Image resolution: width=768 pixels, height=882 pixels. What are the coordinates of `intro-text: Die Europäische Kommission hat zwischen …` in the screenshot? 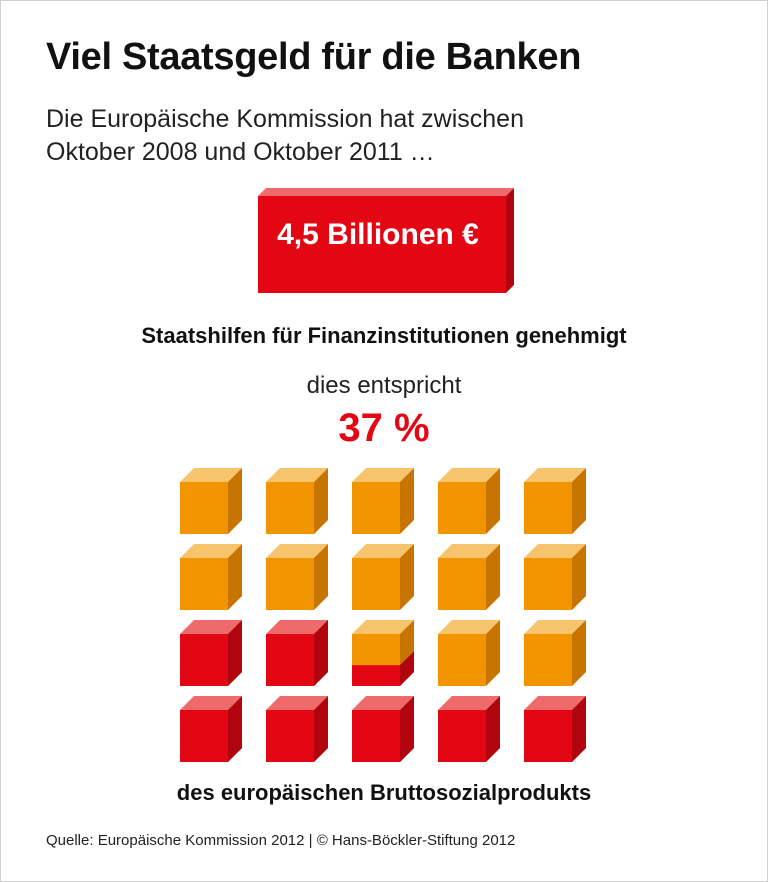 It's located at (285, 136).